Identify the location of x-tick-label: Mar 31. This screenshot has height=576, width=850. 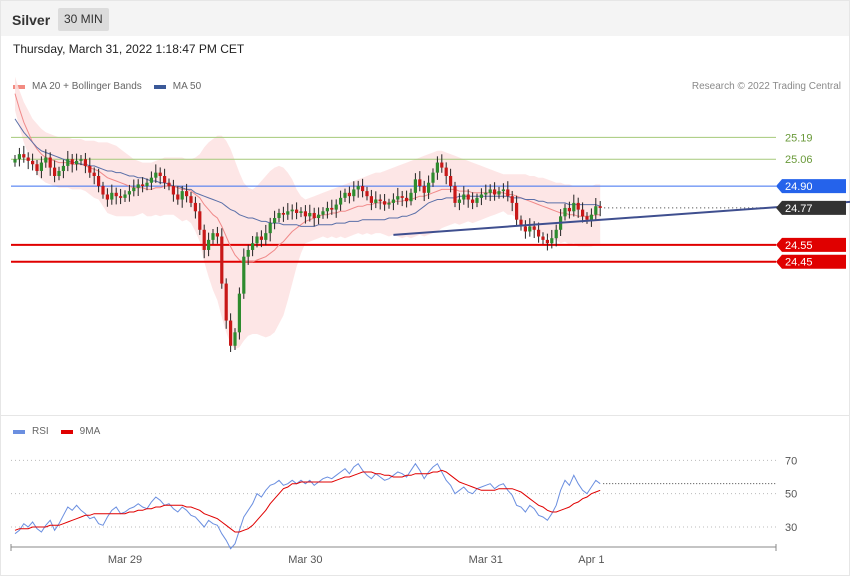
(486, 560).